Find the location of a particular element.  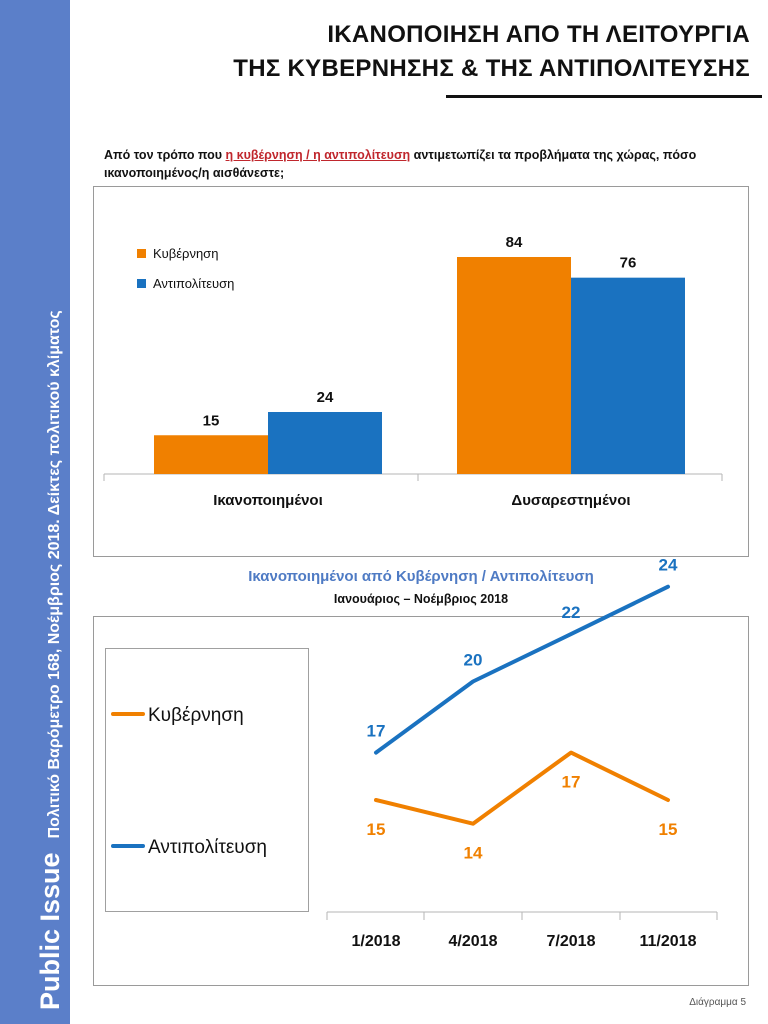

line-value-label: 22 is located at coordinates (571, 612).